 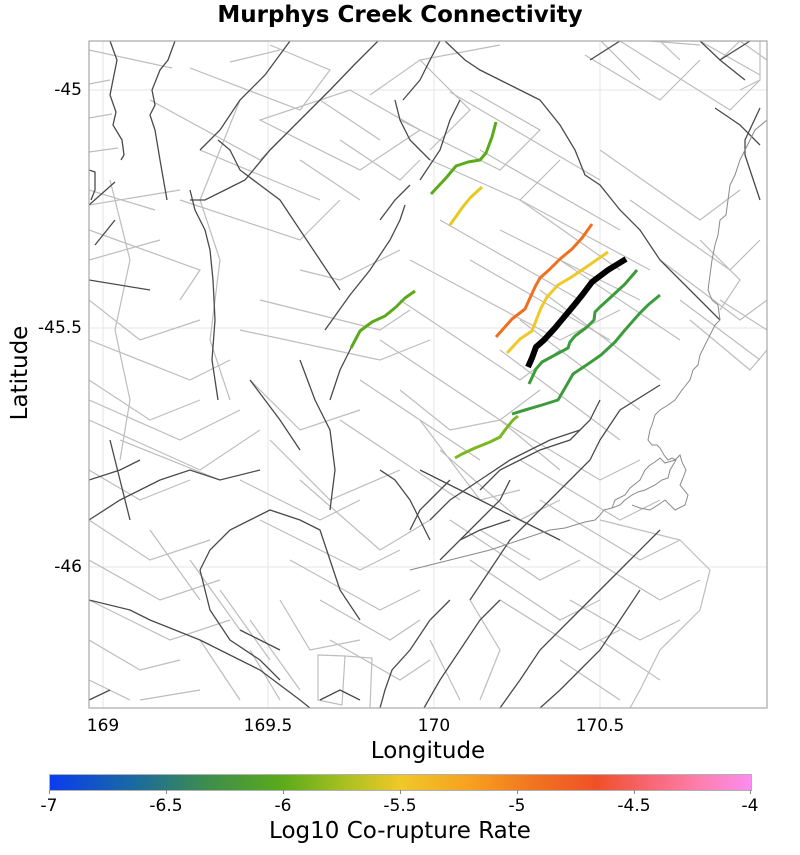 What do you see at coordinates (428, 751) in the screenshot?
I see `x-axis-label: Longitude` at bounding box center [428, 751].